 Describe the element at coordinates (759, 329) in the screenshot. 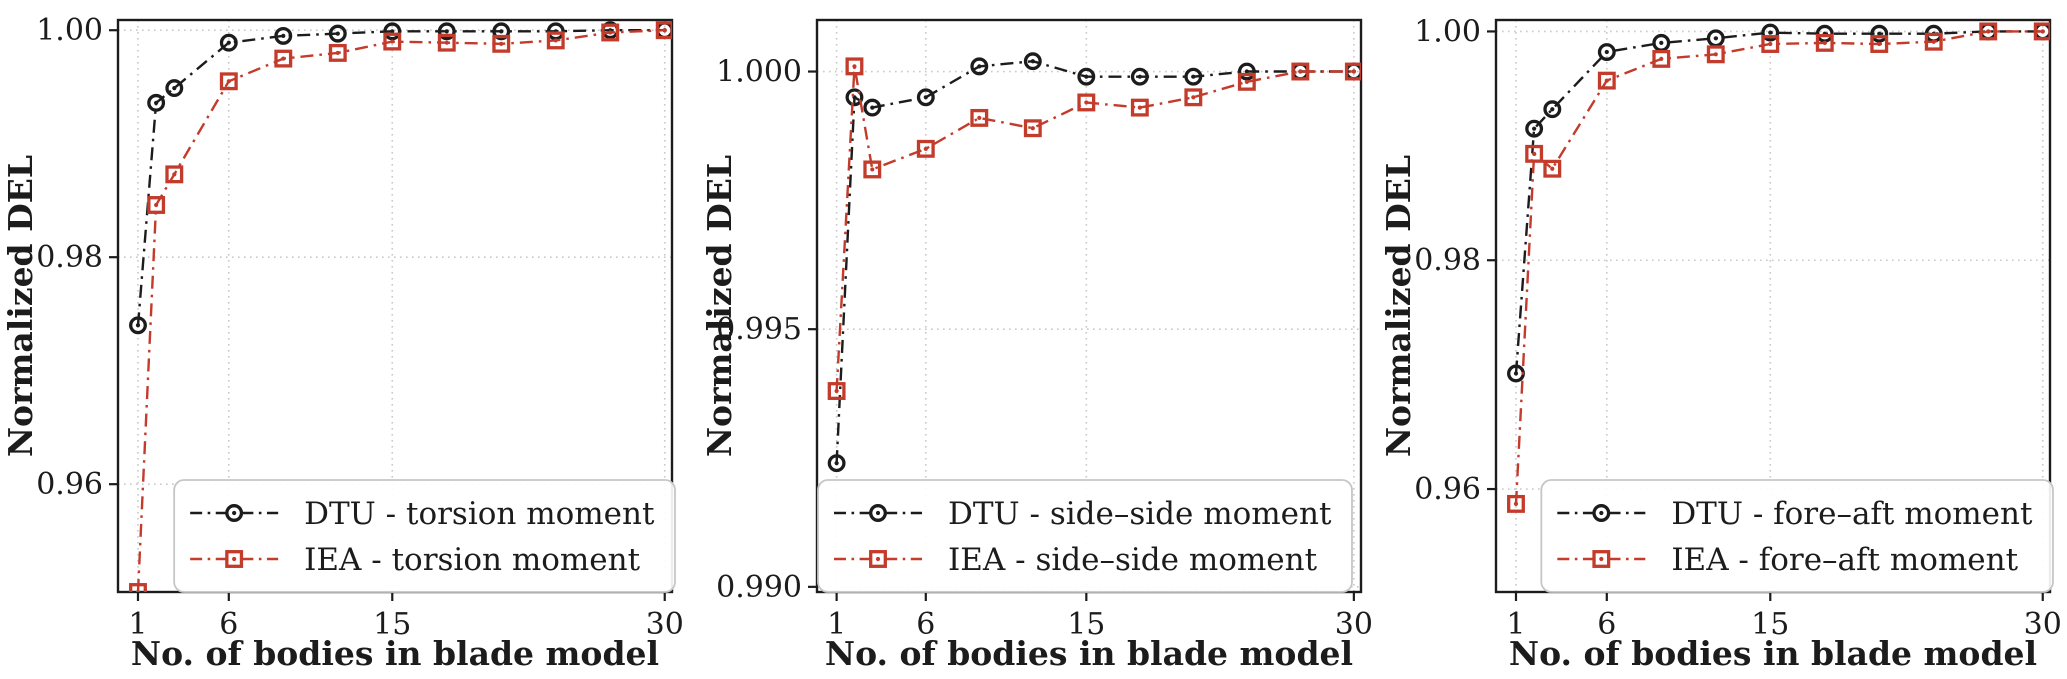

I see `y-tick-label: 0.995` at that location.